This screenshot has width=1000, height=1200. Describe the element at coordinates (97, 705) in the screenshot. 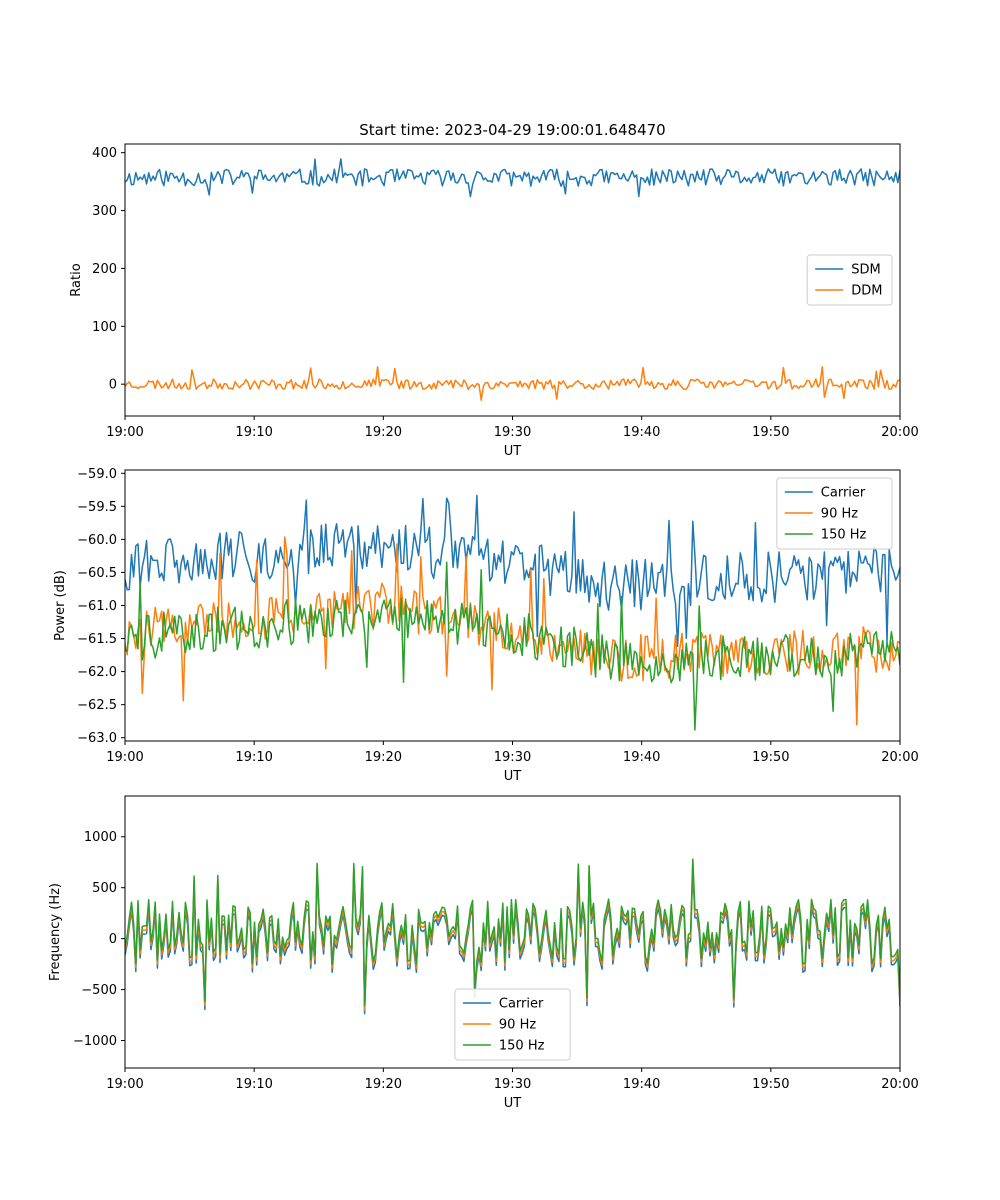

I see `y-tick-label: −62.5` at that location.